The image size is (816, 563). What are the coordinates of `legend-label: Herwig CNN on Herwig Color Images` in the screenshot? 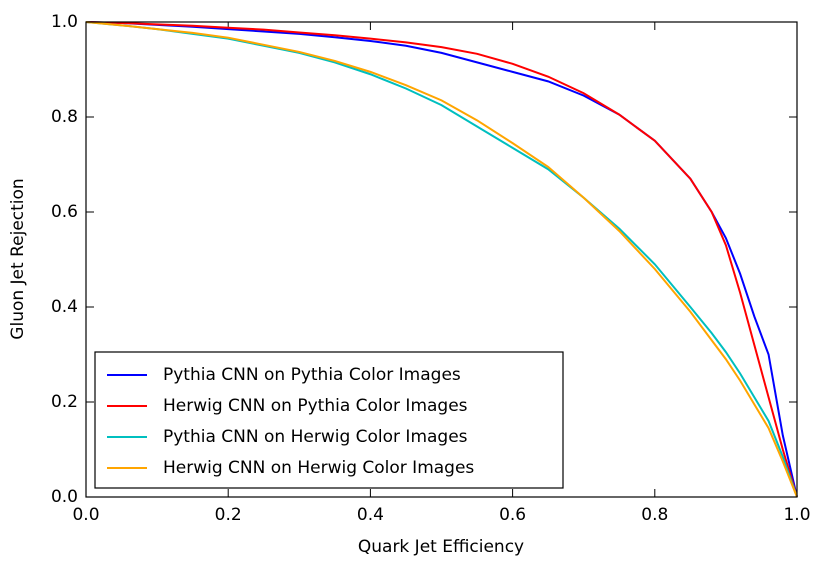 It's located at (318, 468).